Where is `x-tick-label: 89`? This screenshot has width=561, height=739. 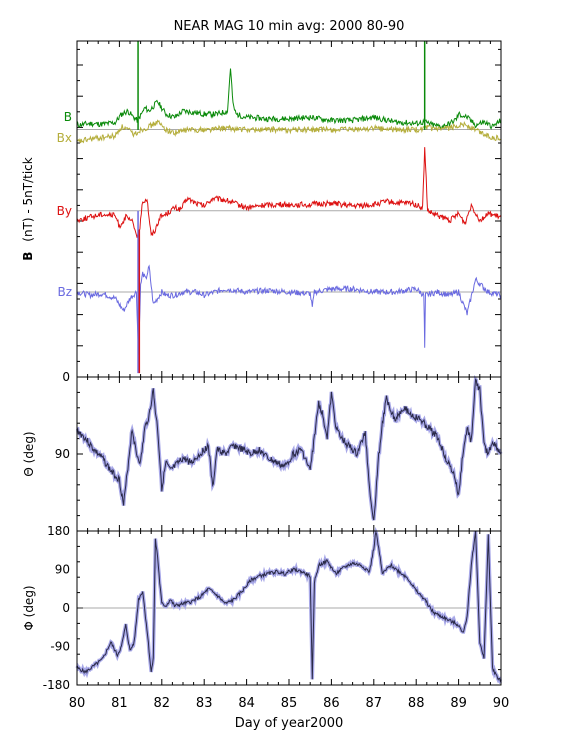
x-tick-label: 89 is located at coordinates (458, 703).